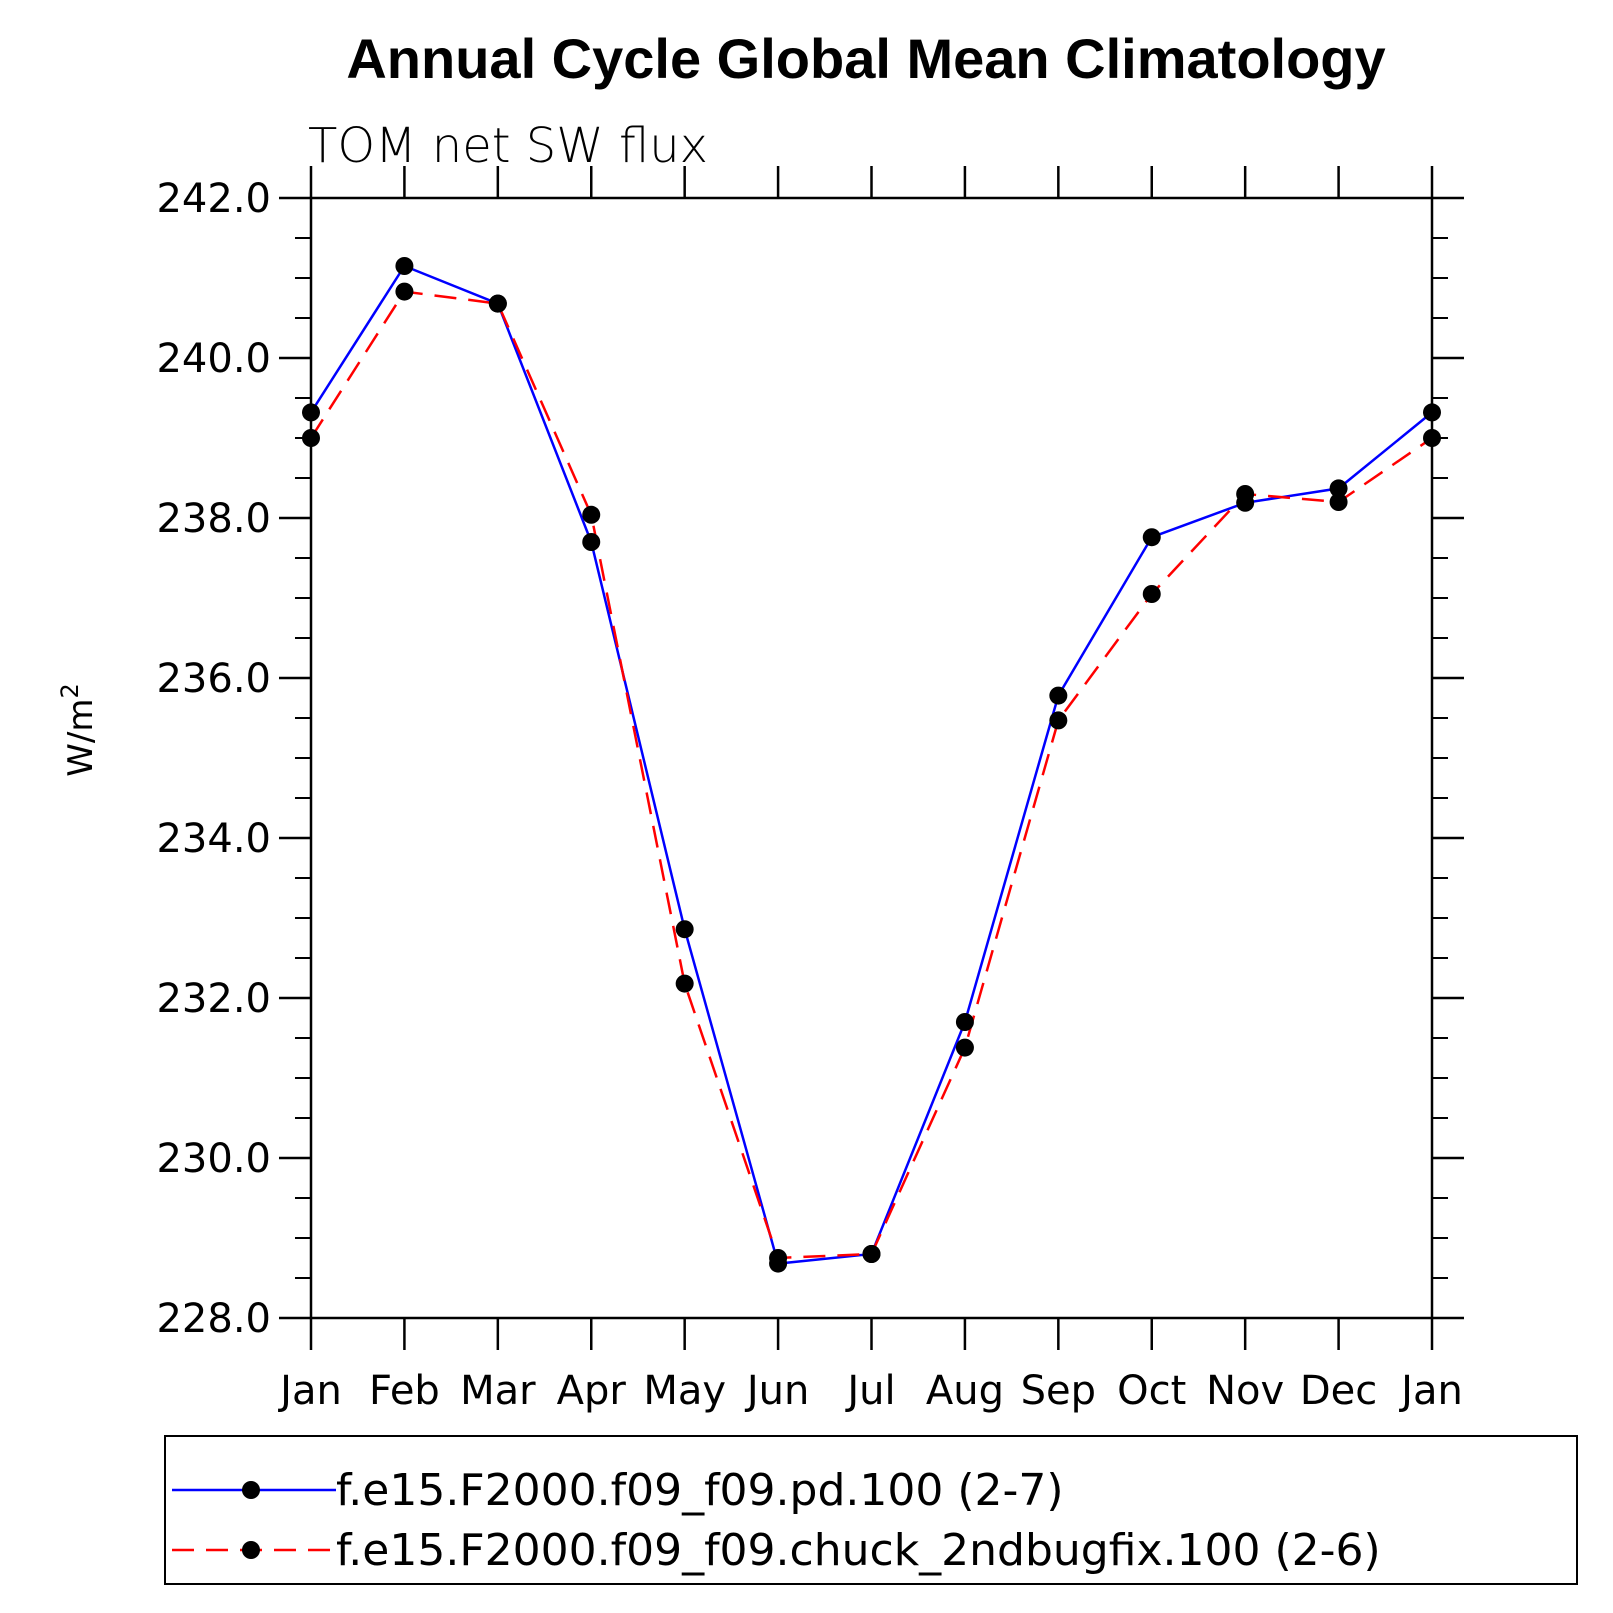 The height and width of the screenshot is (1613, 1613). I want to click on y-axis-label: W/m2, so click(78, 729).